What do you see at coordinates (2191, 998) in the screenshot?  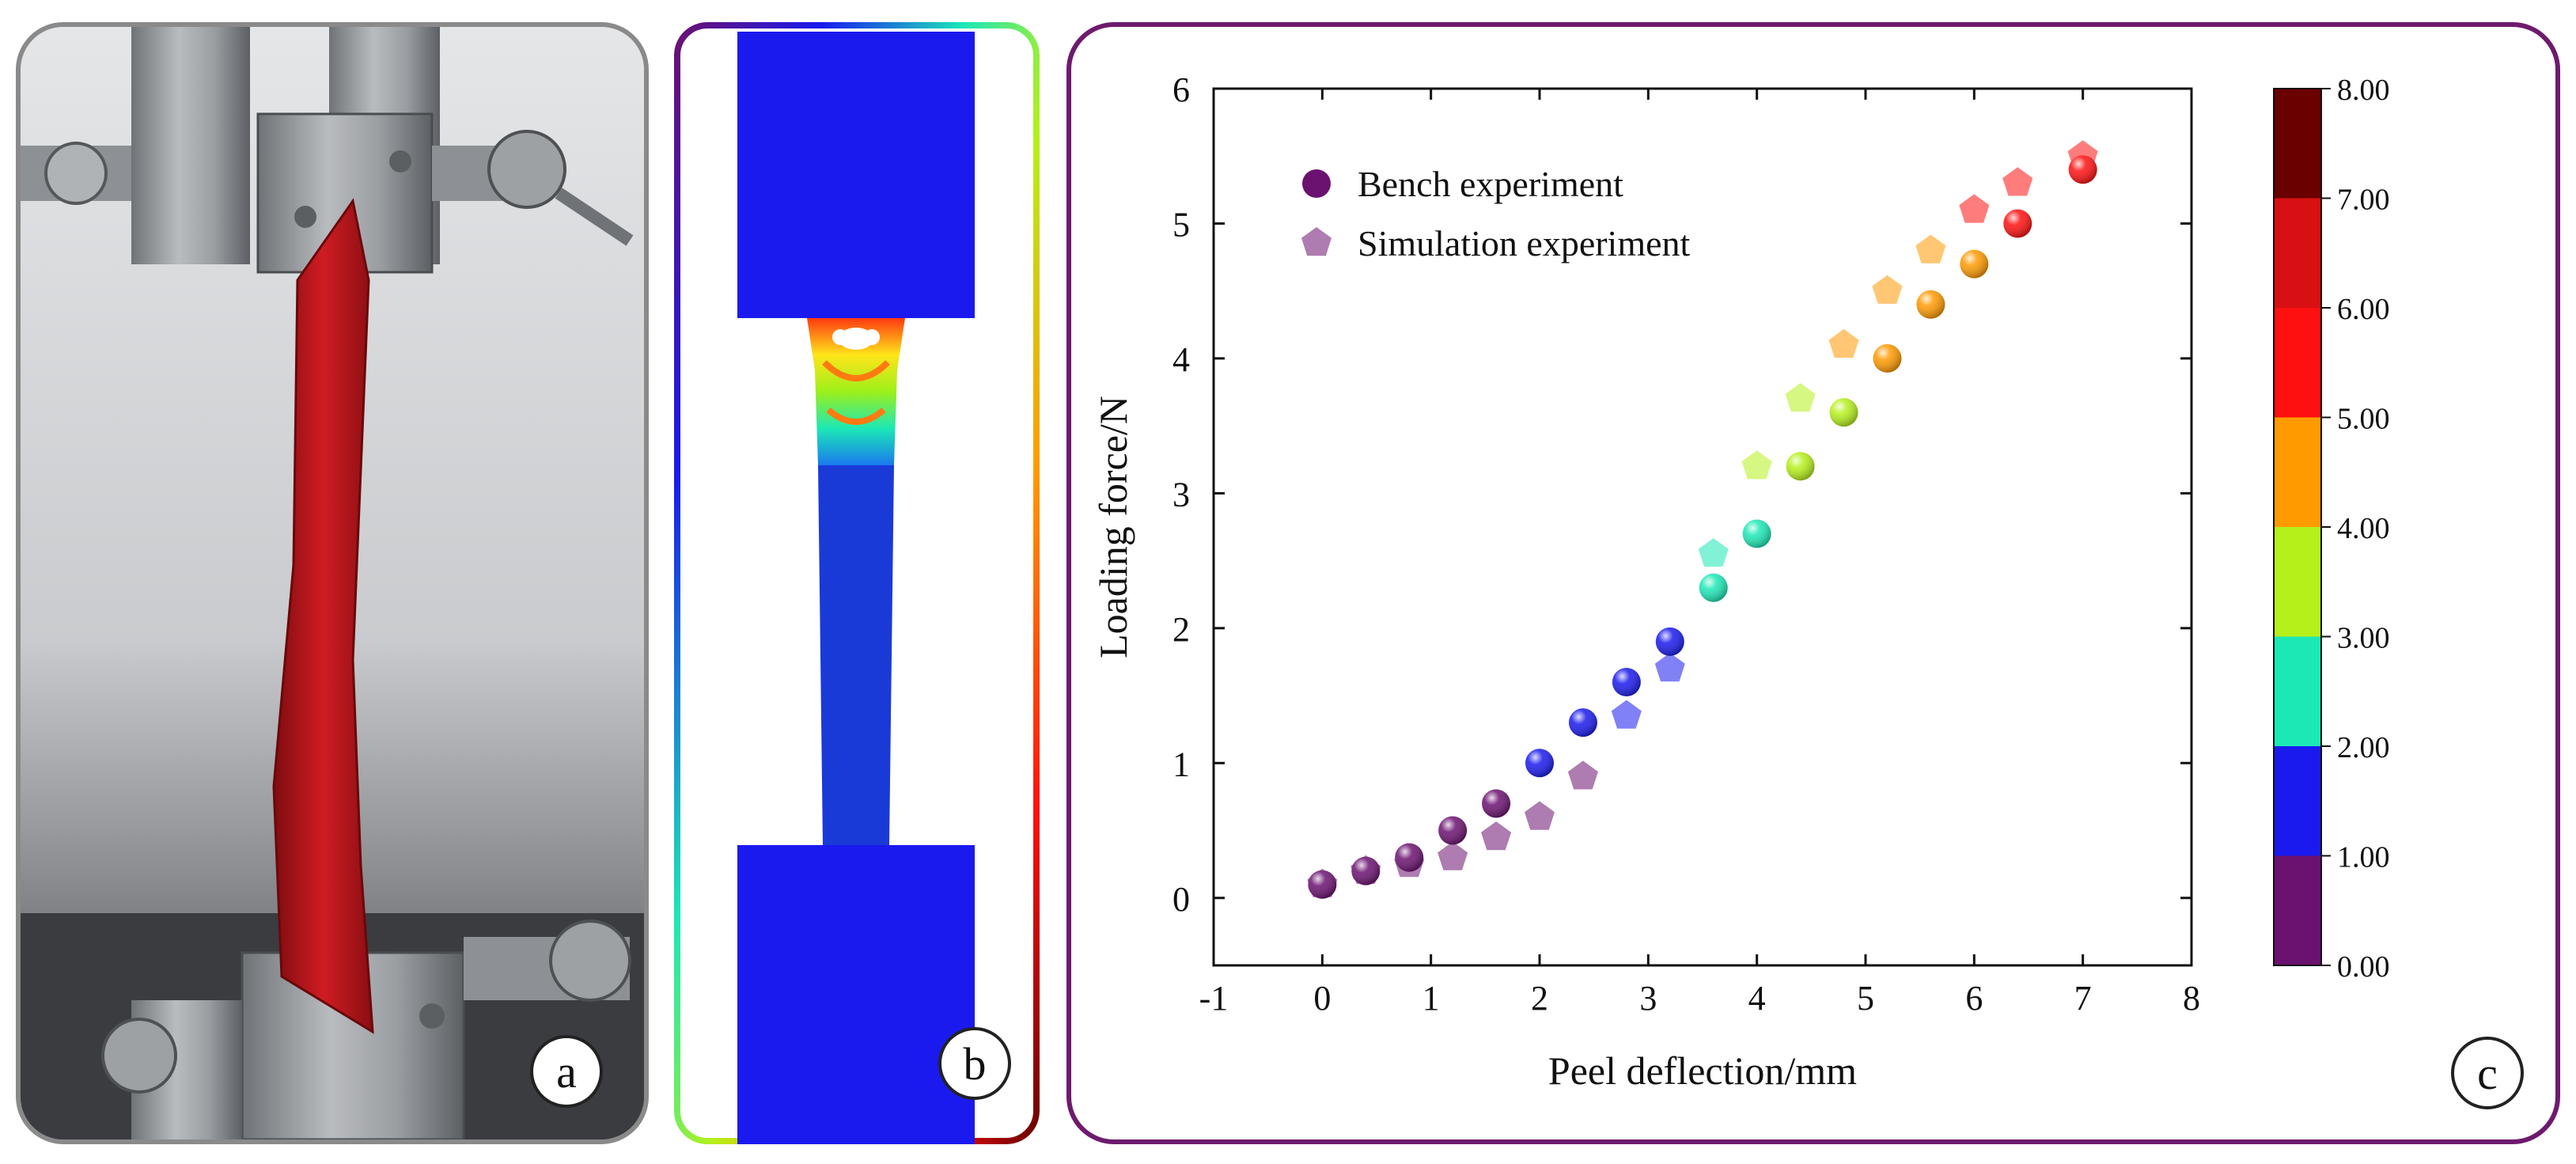 I see `x-tick-label: 8` at bounding box center [2191, 998].